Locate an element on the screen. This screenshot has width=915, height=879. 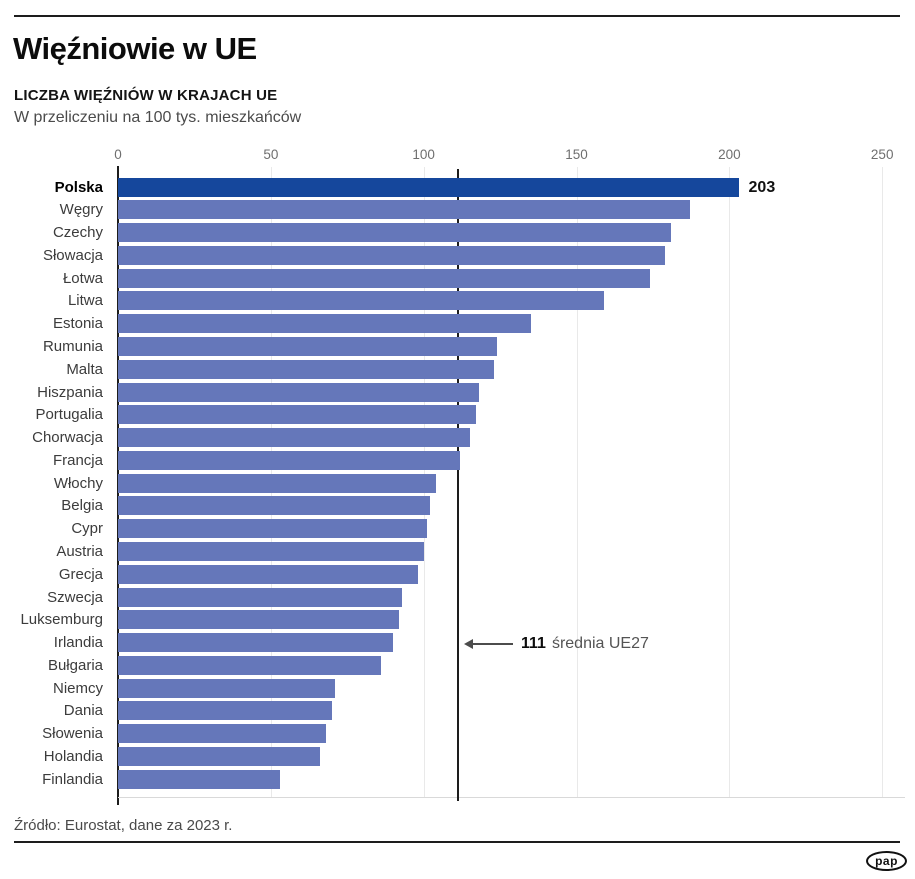
chart-row: Włochy is located at coordinates (457, 483).